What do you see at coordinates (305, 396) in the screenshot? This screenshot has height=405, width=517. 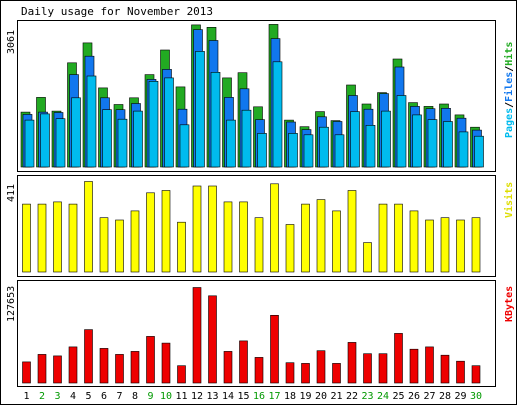 I see `day-label-19: 19` at bounding box center [305, 396].